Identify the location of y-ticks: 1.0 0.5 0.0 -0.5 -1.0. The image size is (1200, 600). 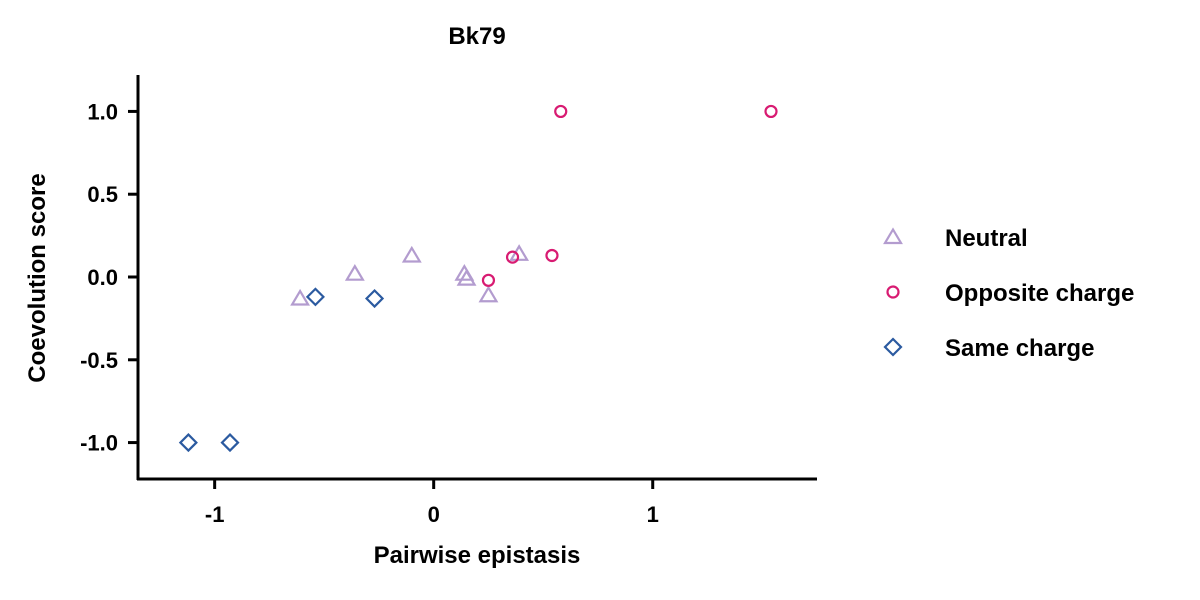
(109, 277).